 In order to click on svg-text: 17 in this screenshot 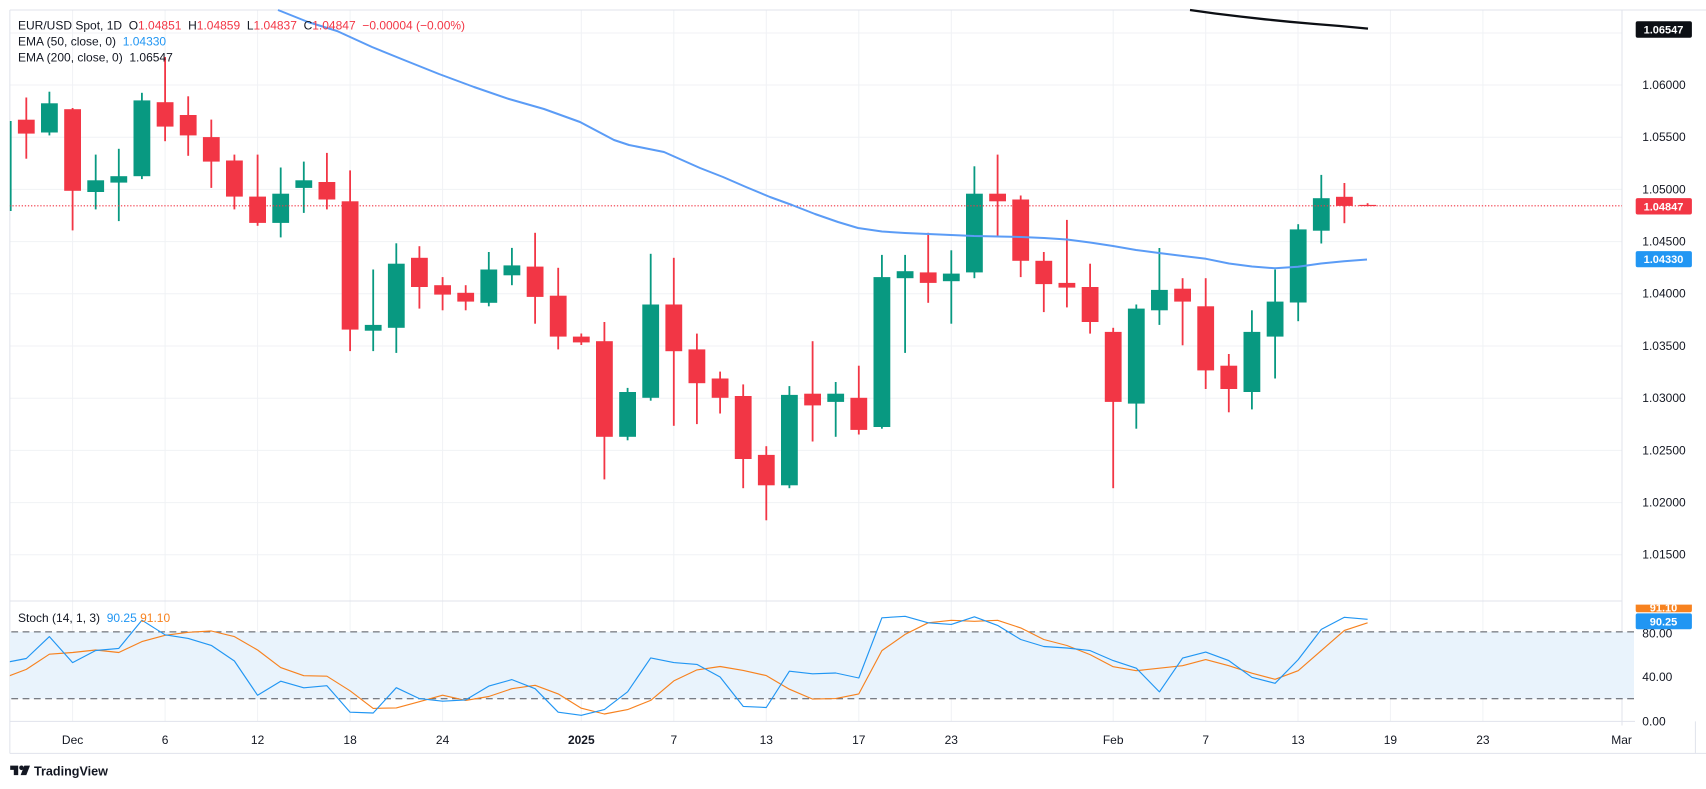, I will do `click(859, 740)`.